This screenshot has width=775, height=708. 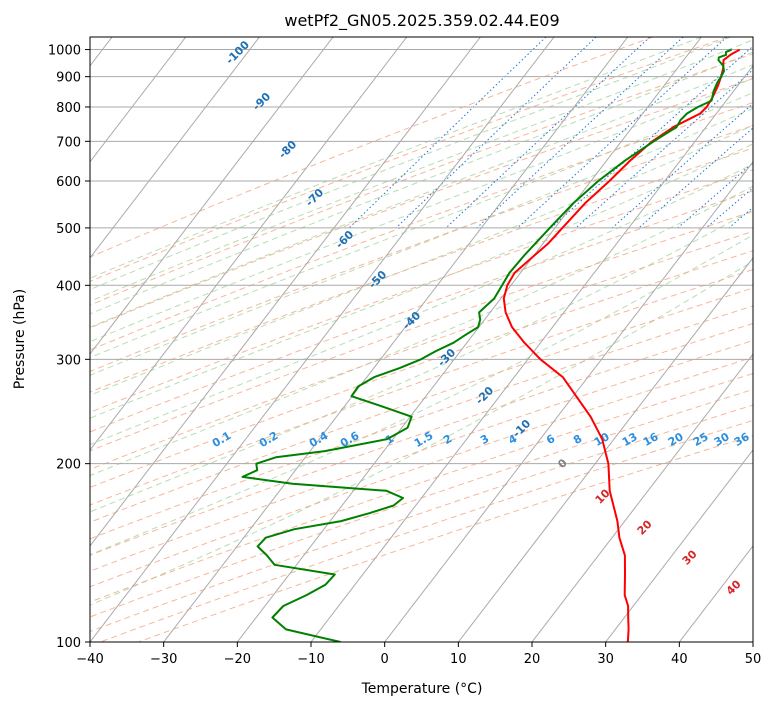 What do you see at coordinates (605, 659) in the screenshot?
I see `x-tick-label: 30` at bounding box center [605, 659].